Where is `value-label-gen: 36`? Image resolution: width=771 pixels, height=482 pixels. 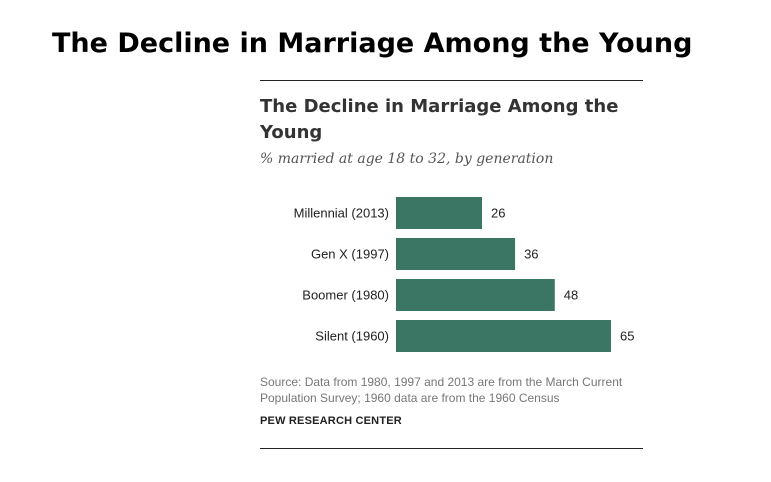 value-label-gen: 36 is located at coordinates (531, 254).